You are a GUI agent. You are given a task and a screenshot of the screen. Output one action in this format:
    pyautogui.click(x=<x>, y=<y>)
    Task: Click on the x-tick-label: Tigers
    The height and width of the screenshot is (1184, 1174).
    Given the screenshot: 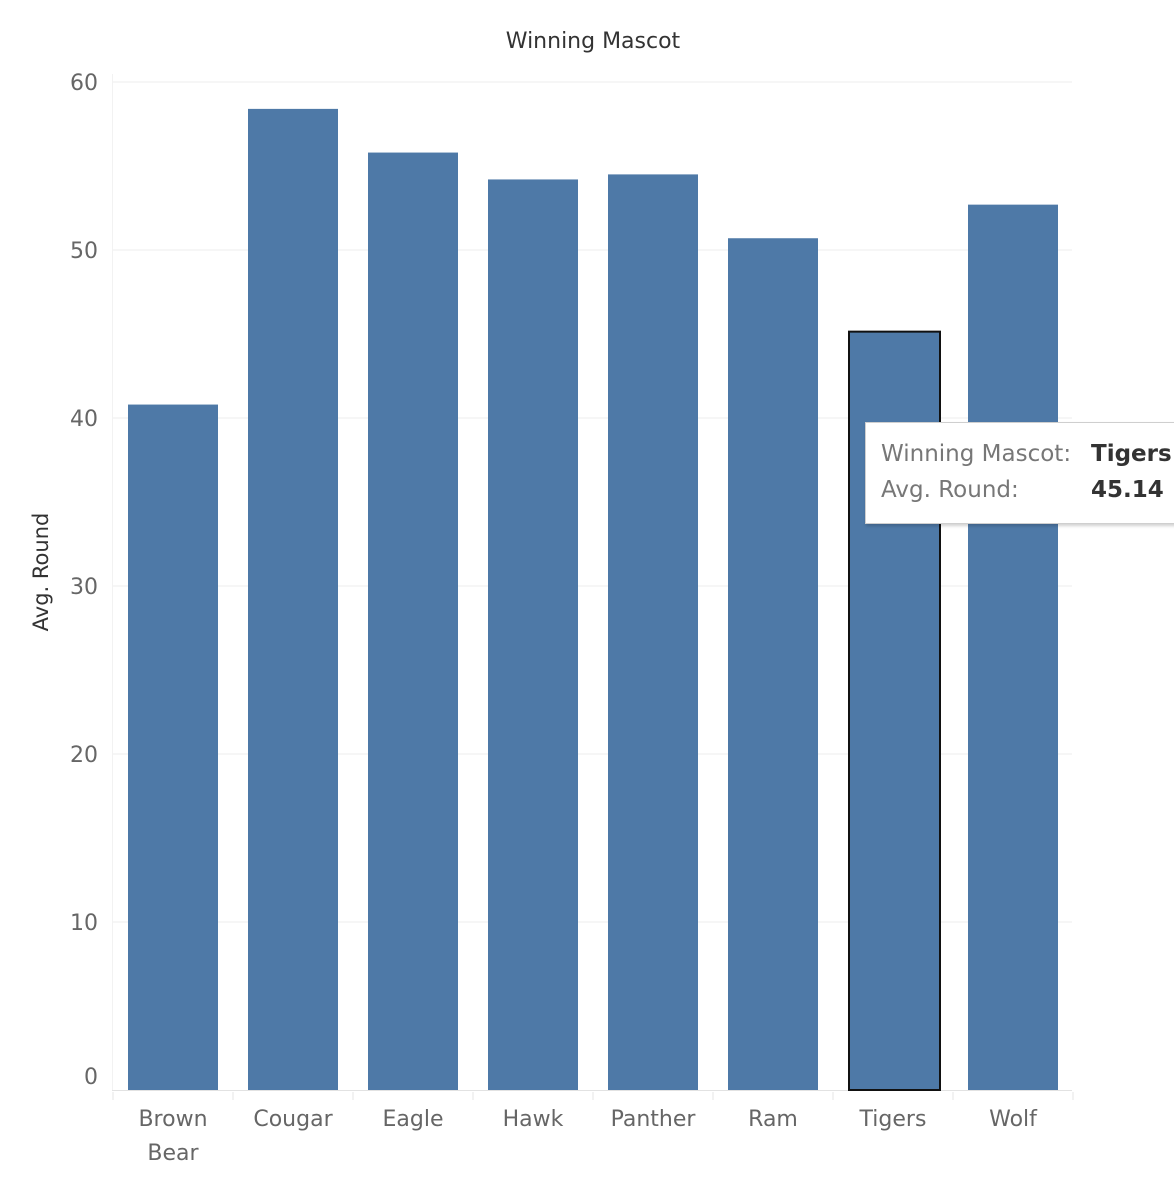 What is the action you would take?
    pyautogui.click(x=893, y=1119)
    